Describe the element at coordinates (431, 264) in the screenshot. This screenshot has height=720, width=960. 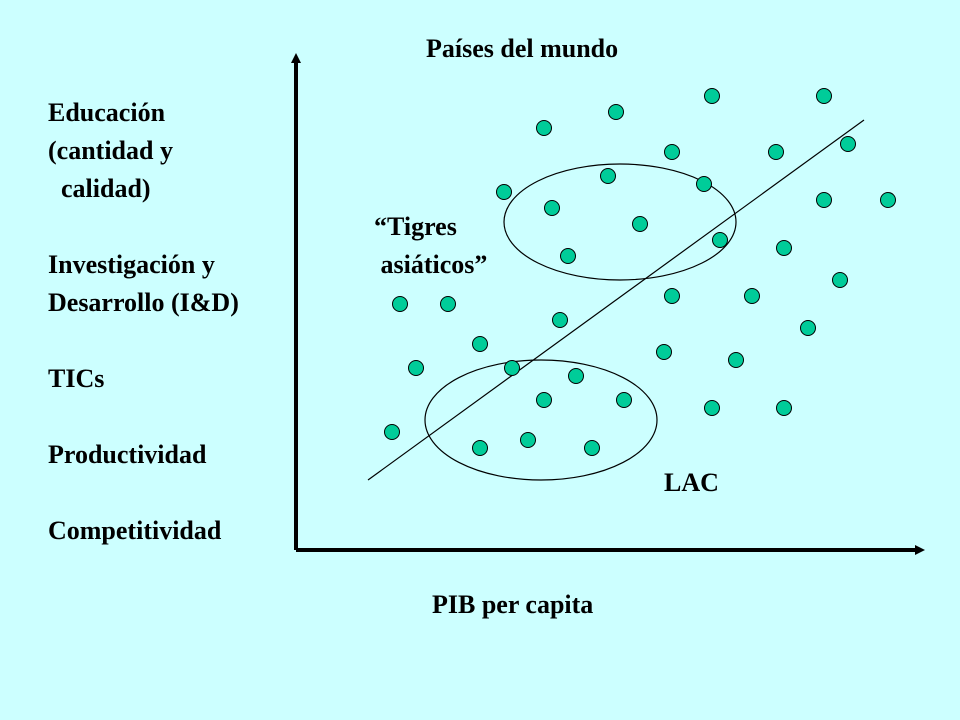
I see `tigres-label-line2: asiáticos”` at that location.